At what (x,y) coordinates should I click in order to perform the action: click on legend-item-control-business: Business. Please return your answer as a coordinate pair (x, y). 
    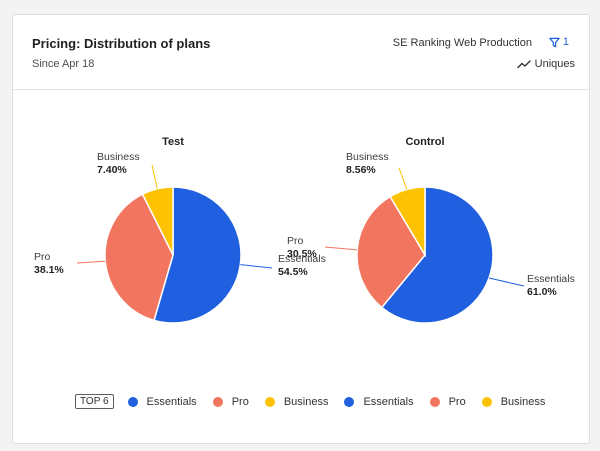
    Looking at the image, I should click on (513, 401).